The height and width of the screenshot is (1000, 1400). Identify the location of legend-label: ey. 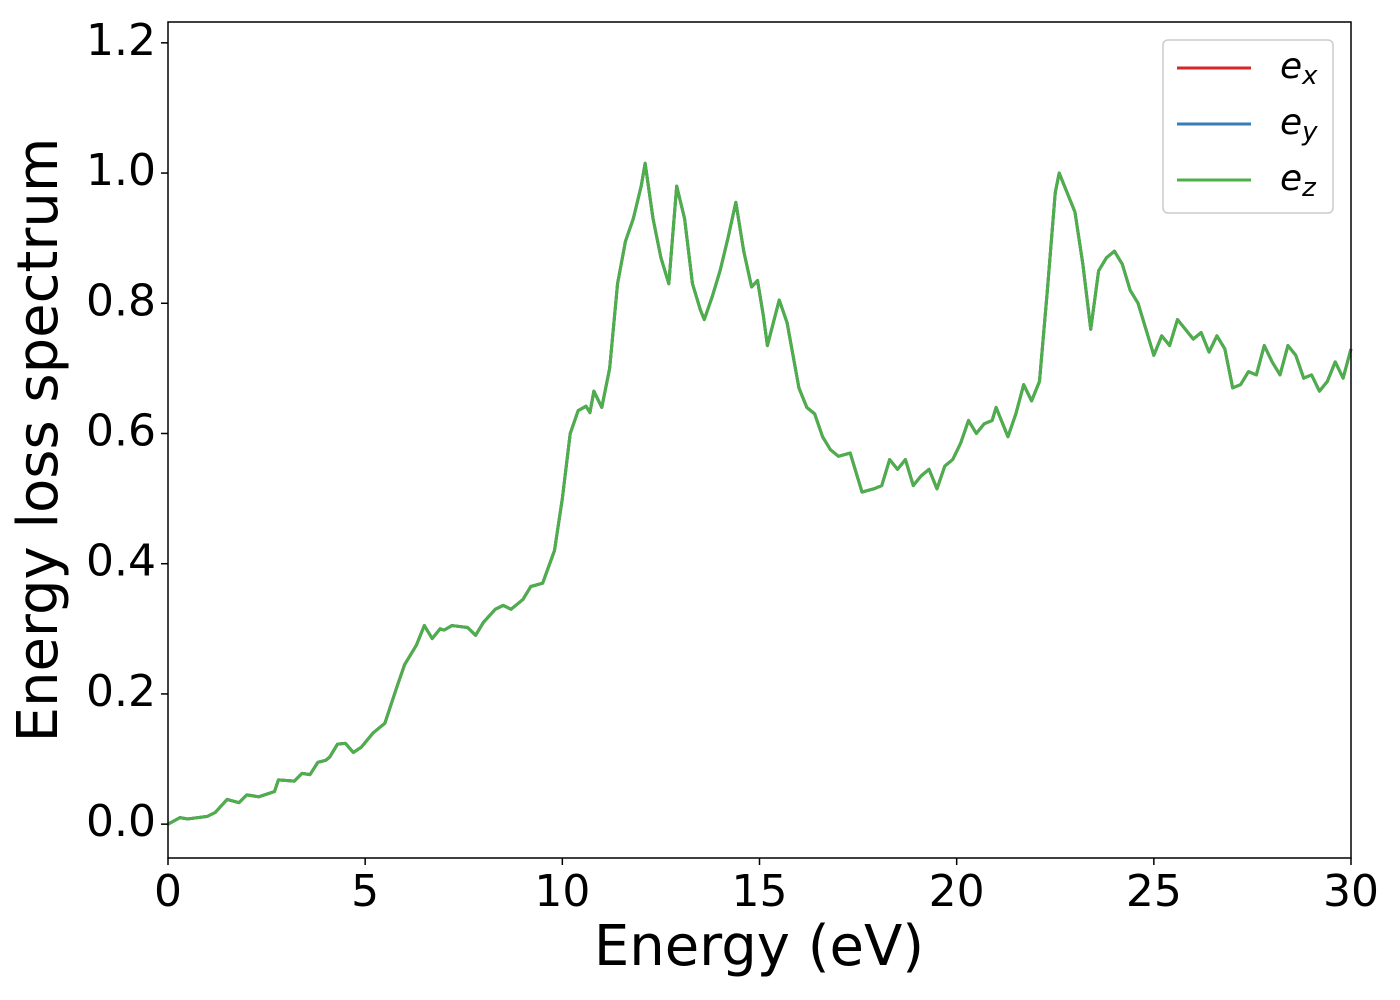
(1299, 124).